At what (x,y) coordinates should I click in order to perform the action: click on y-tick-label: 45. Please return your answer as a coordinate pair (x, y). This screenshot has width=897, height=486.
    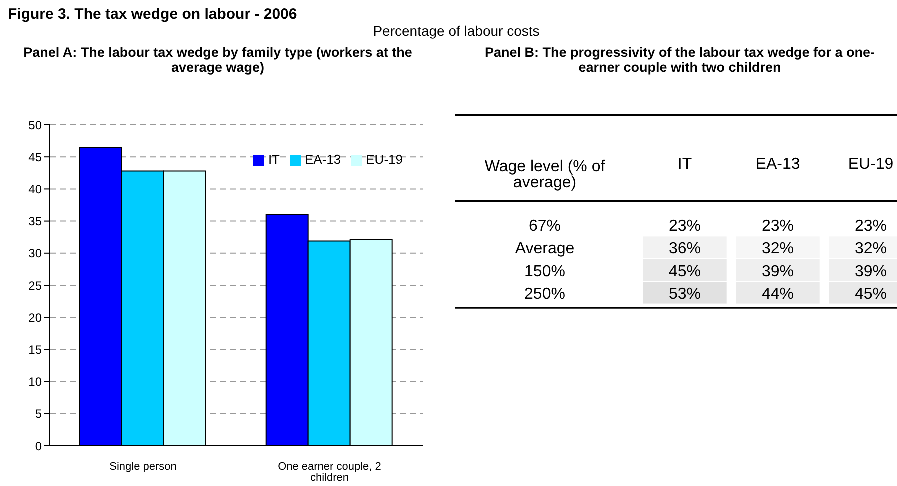
    Looking at the image, I should click on (35, 157).